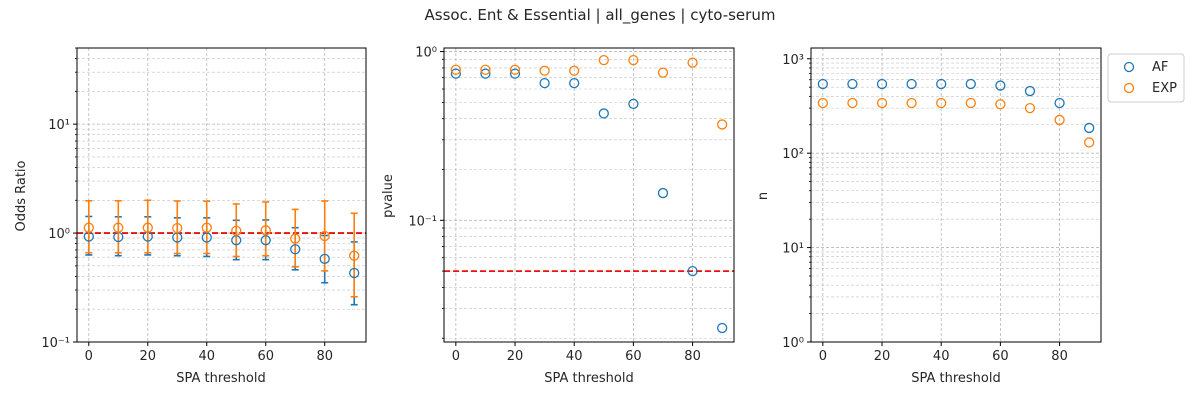 The width and height of the screenshot is (1200, 400). Describe the element at coordinates (59, 234) in the screenshot. I see `odds-ratio-y-tick-label: 10⁰` at that location.